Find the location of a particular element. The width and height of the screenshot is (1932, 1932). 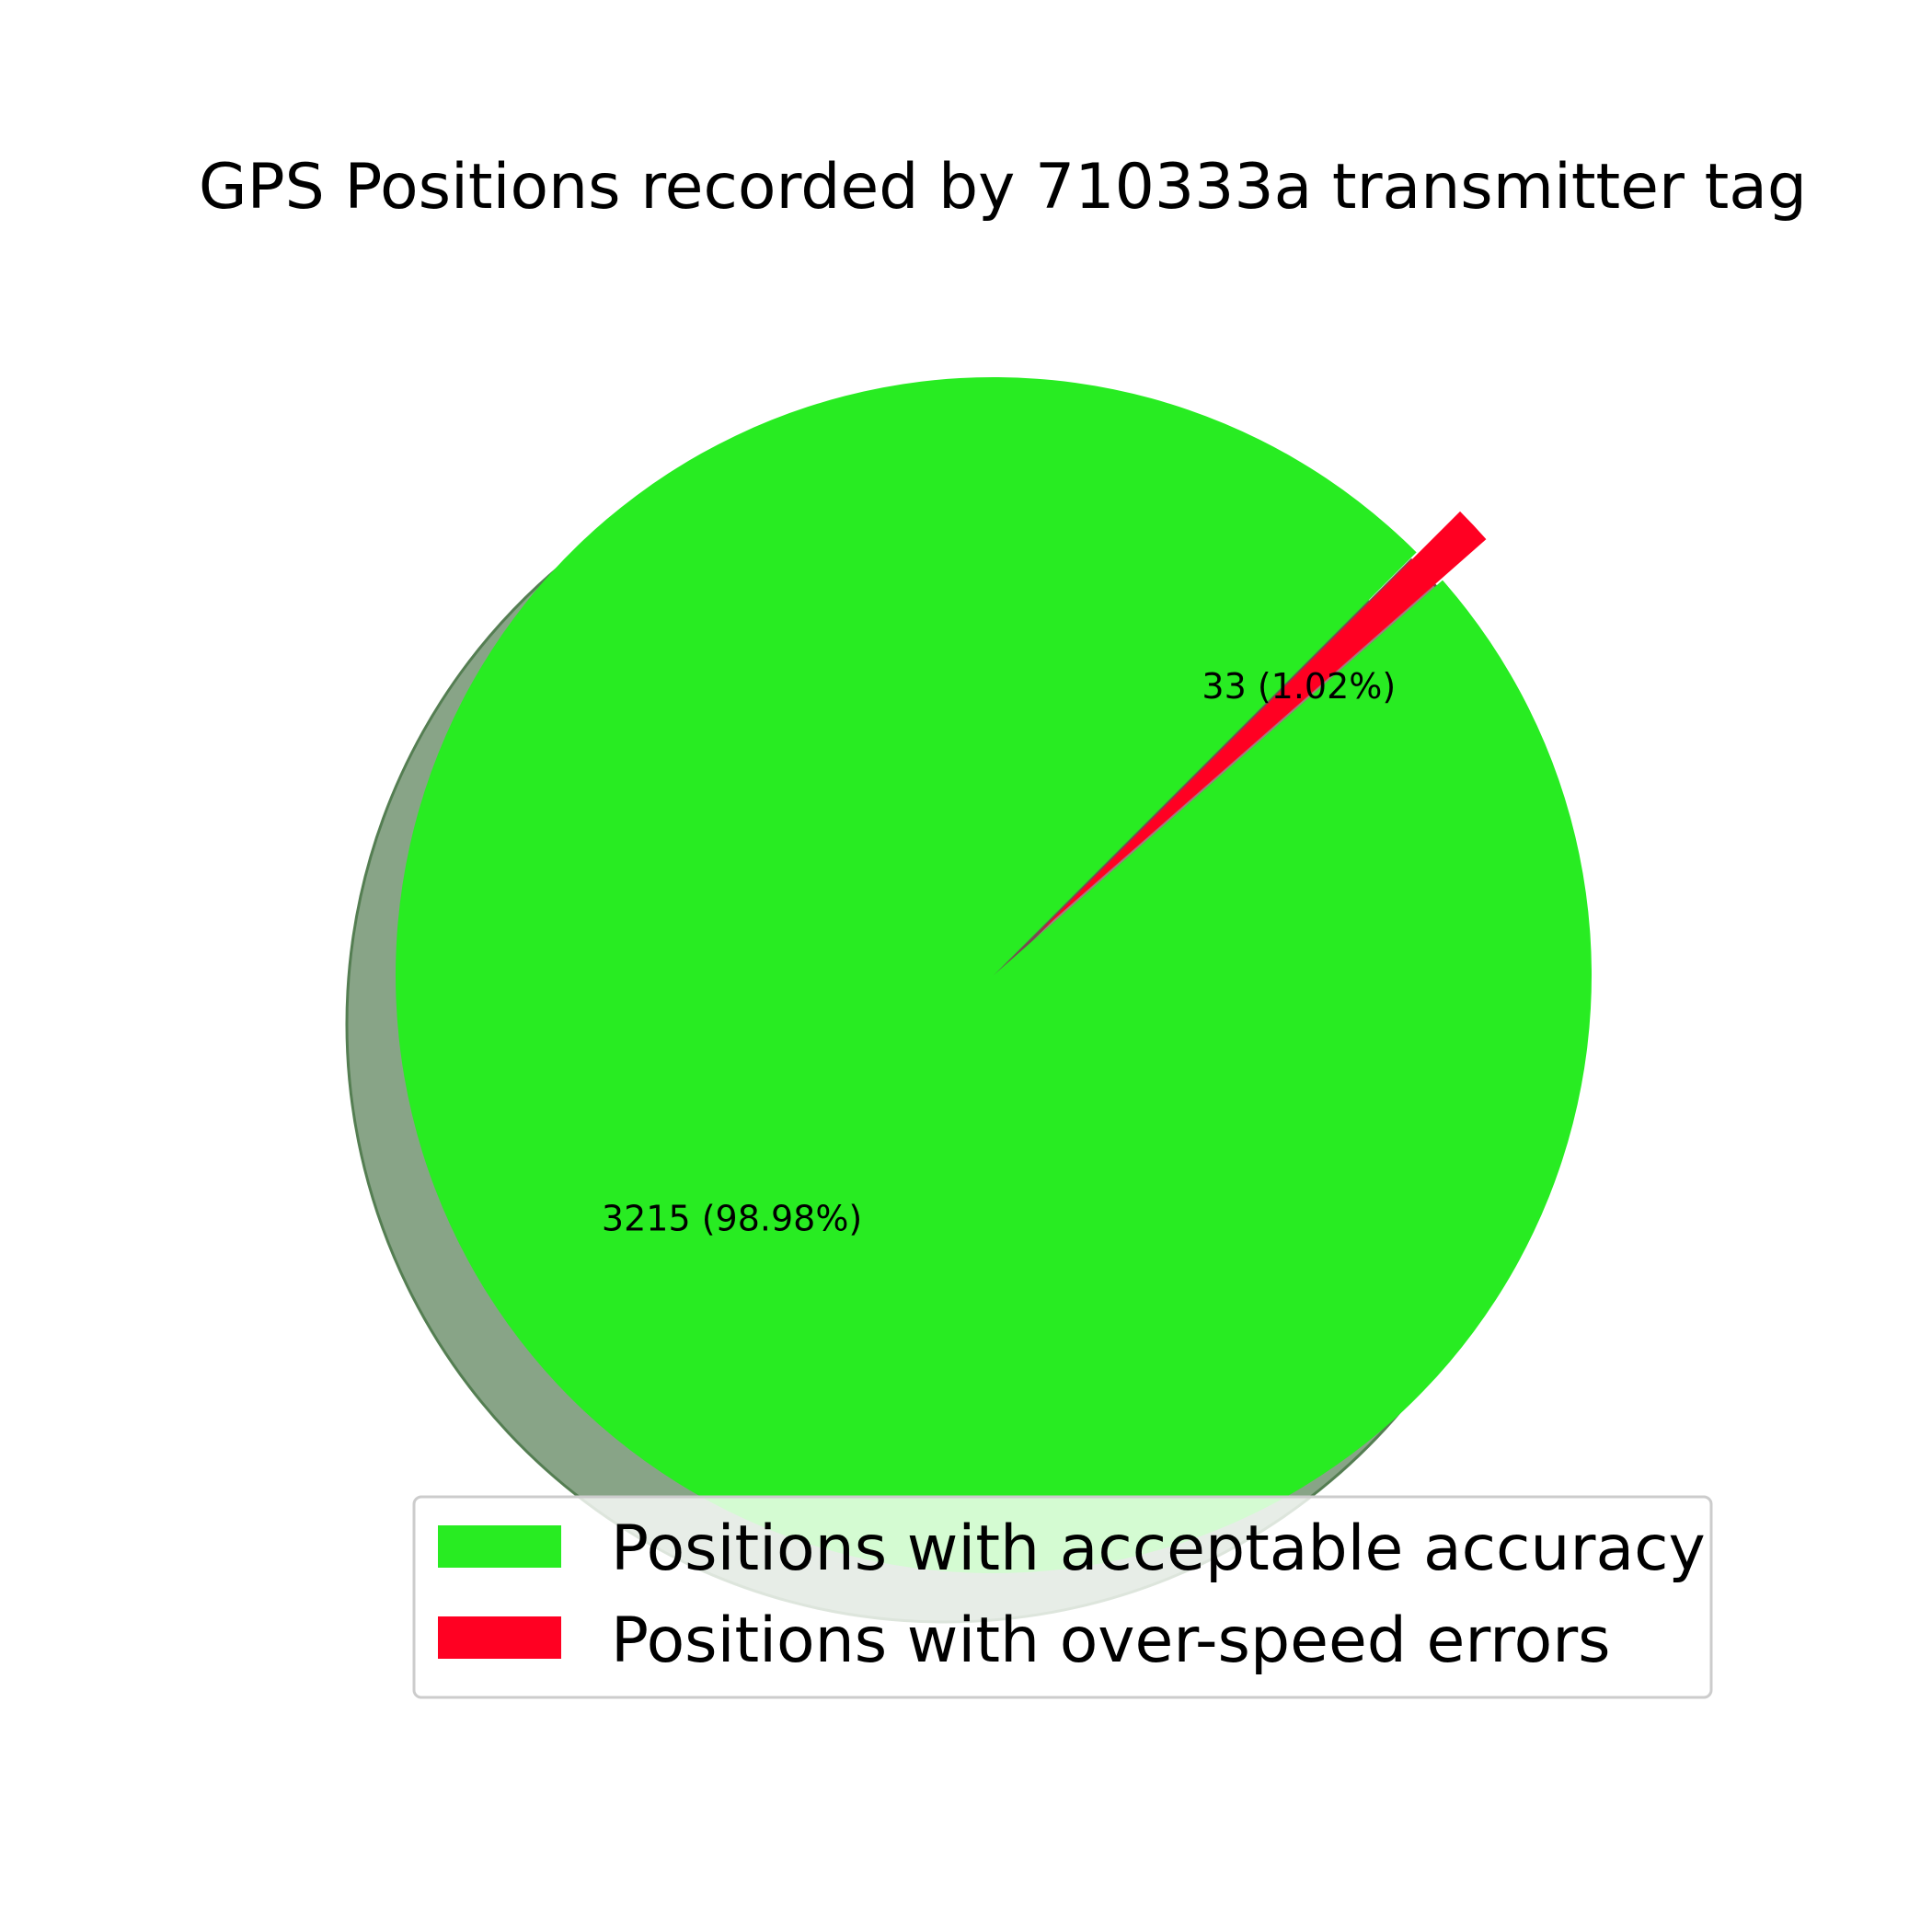

legend-label-acceptable: Positions with acceptable accuracy is located at coordinates (1158, 1548).